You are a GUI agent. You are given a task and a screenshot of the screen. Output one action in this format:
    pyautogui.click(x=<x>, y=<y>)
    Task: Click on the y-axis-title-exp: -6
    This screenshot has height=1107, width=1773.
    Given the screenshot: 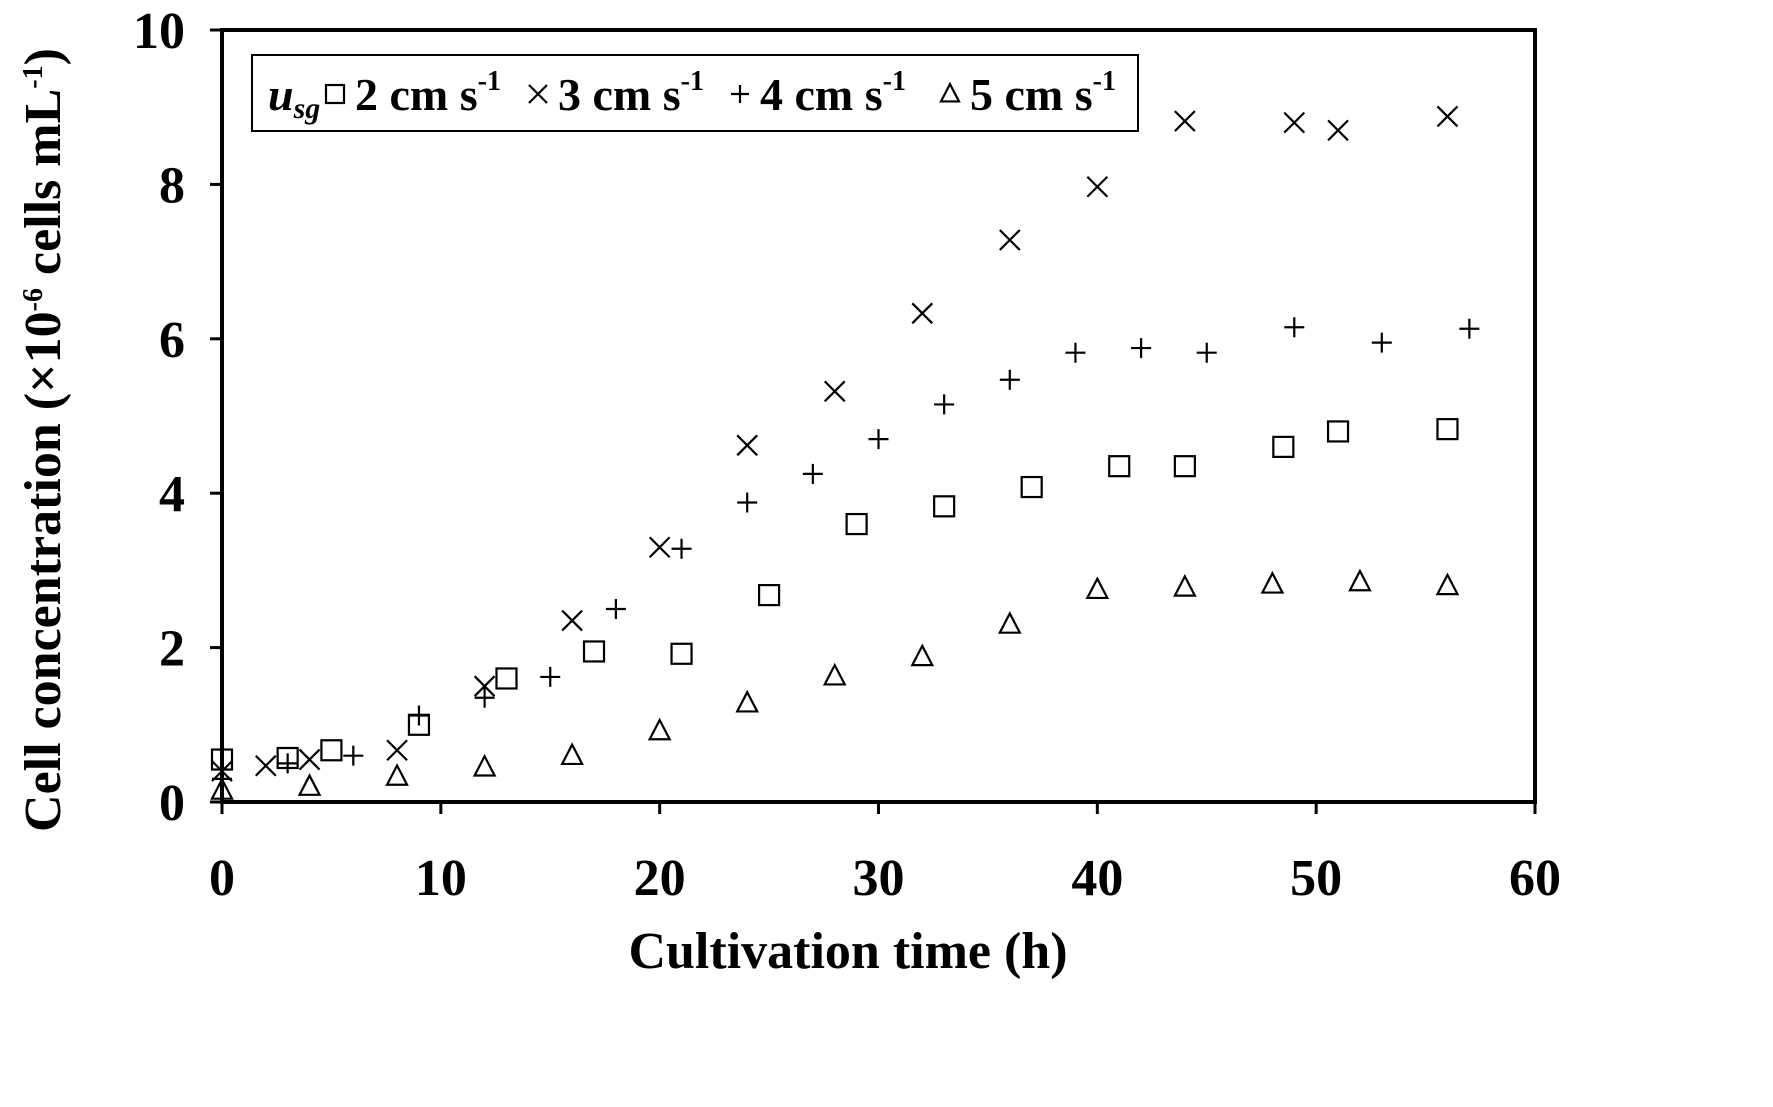 What is the action you would take?
    pyautogui.click(x=33, y=299)
    